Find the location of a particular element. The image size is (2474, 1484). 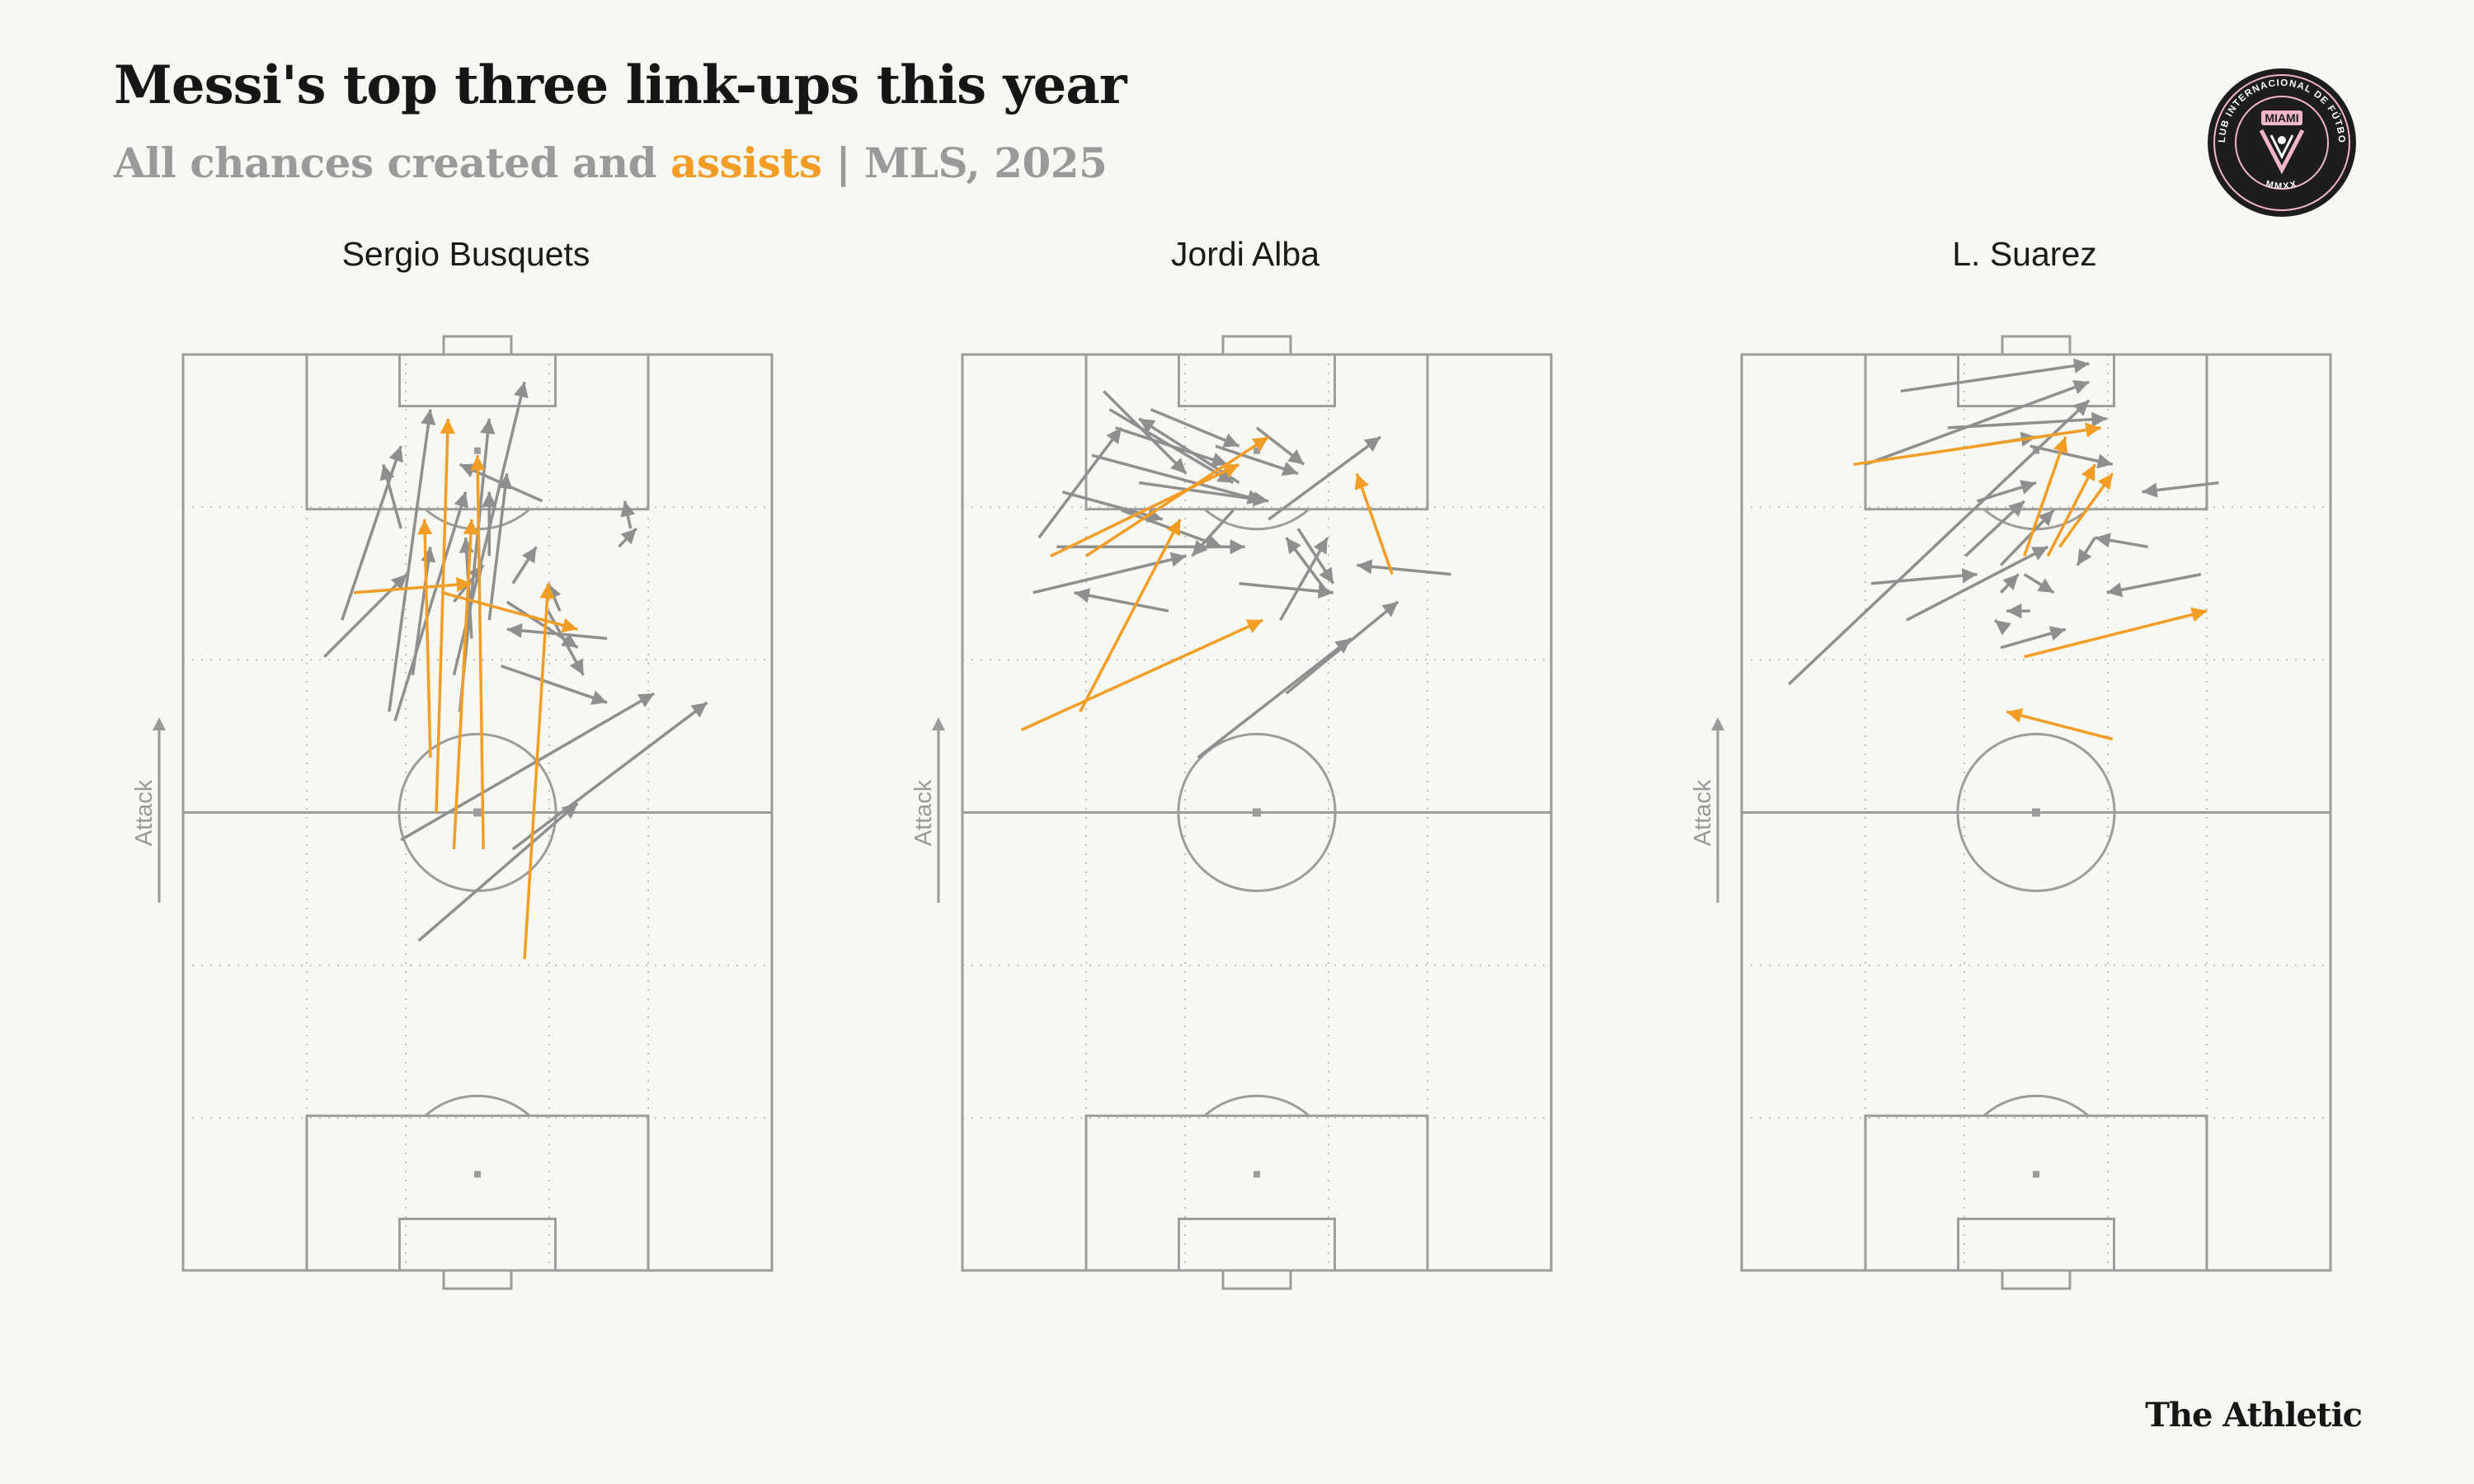

subtitle-tail: | MLS, 2025 is located at coordinates (964, 163).